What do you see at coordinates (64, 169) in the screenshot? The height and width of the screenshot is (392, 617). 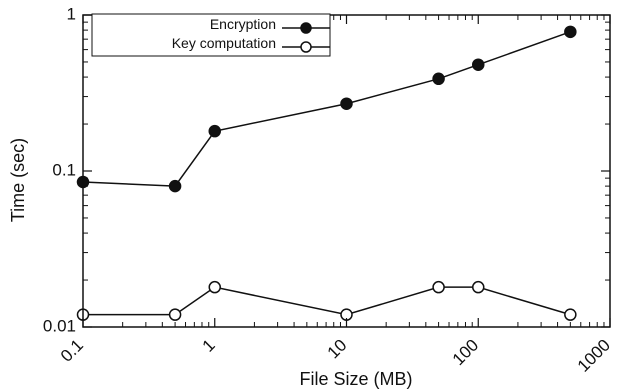 I see `y-tick-label: 0.1` at bounding box center [64, 169].